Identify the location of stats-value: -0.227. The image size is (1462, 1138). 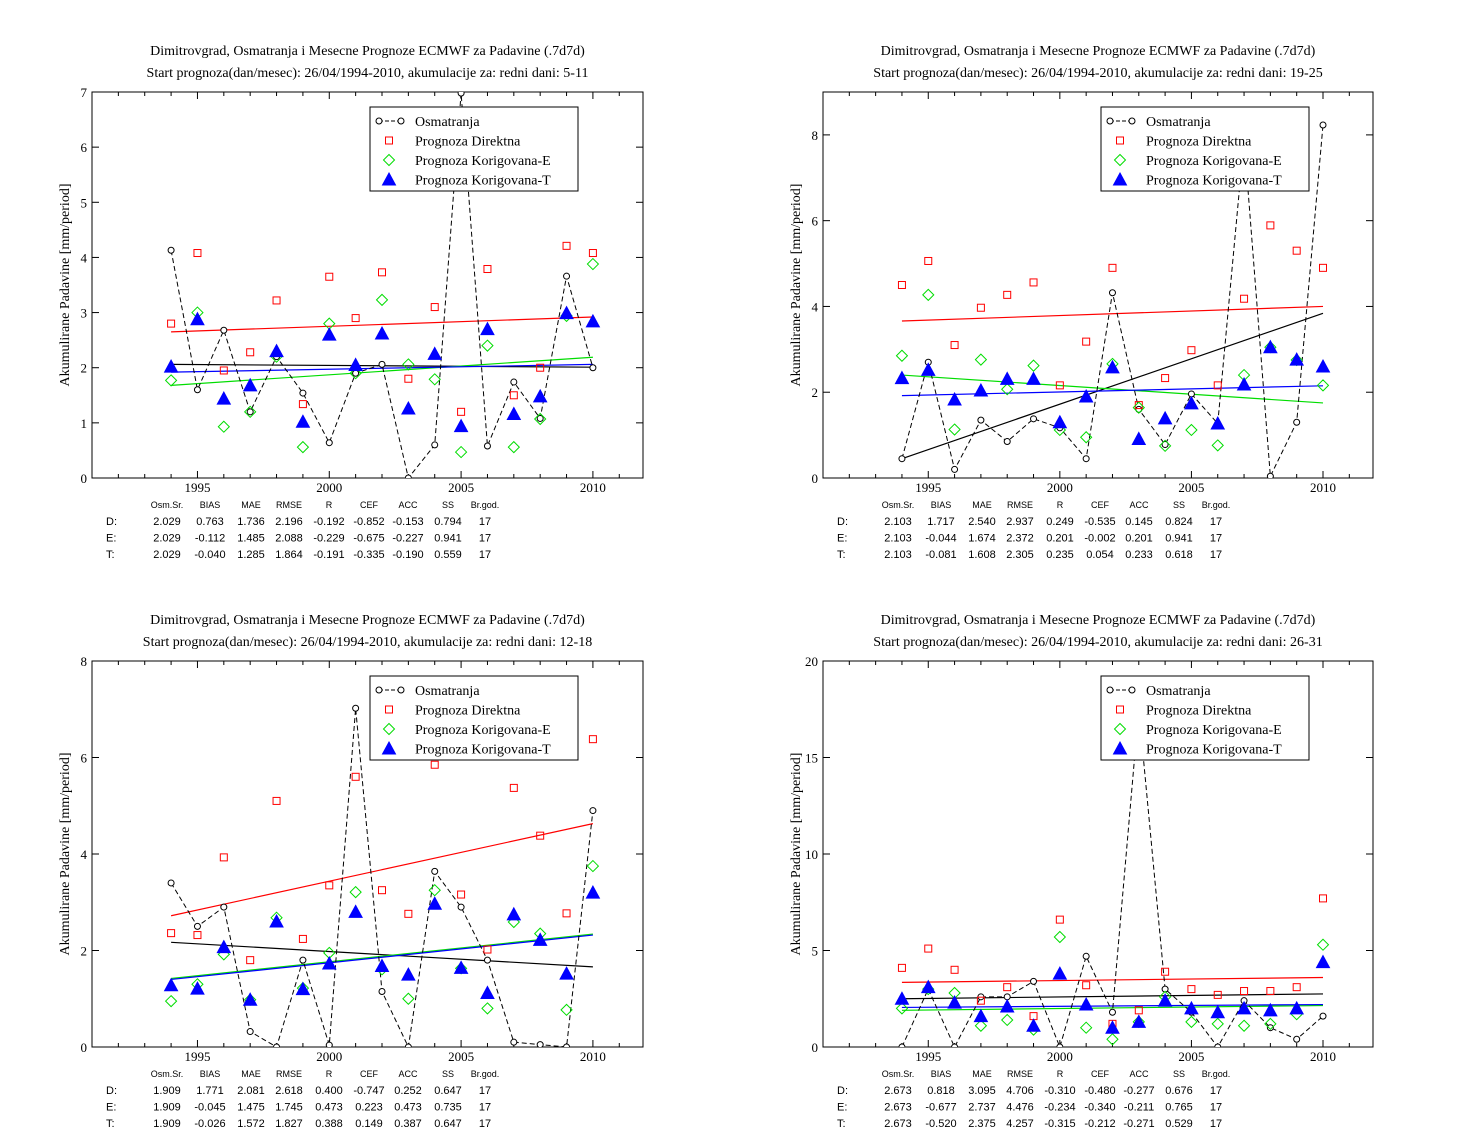
(407, 539).